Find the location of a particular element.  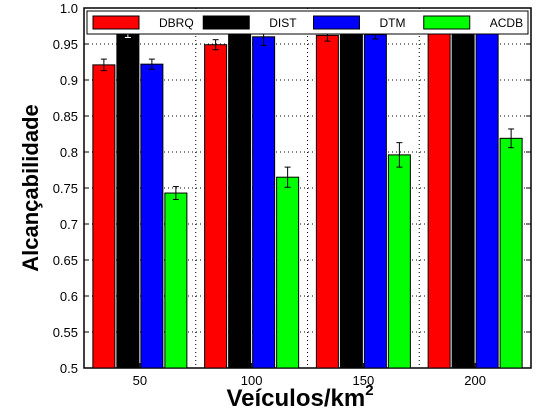

legend-label-dist: DIST is located at coordinates (283, 23).